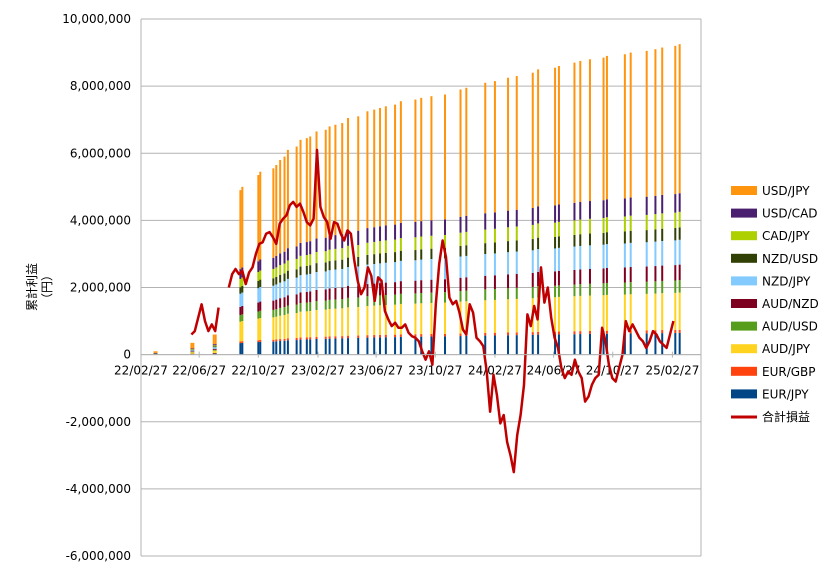  Describe the element at coordinates (39, 287) in the screenshot. I see `y-axis-title: 累計利益（円）` at that location.